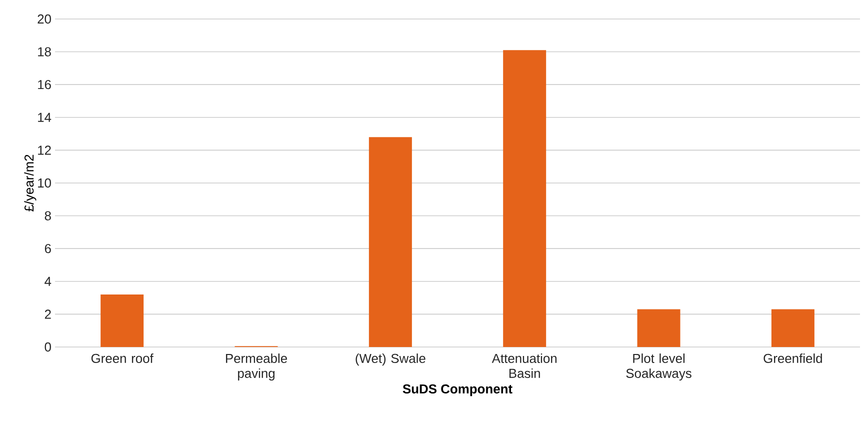 The height and width of the screenshot is (434, 867). Describe the element at coordinates (45, 117) in the screenshot. I see `y-tick-label: 14` at that location.